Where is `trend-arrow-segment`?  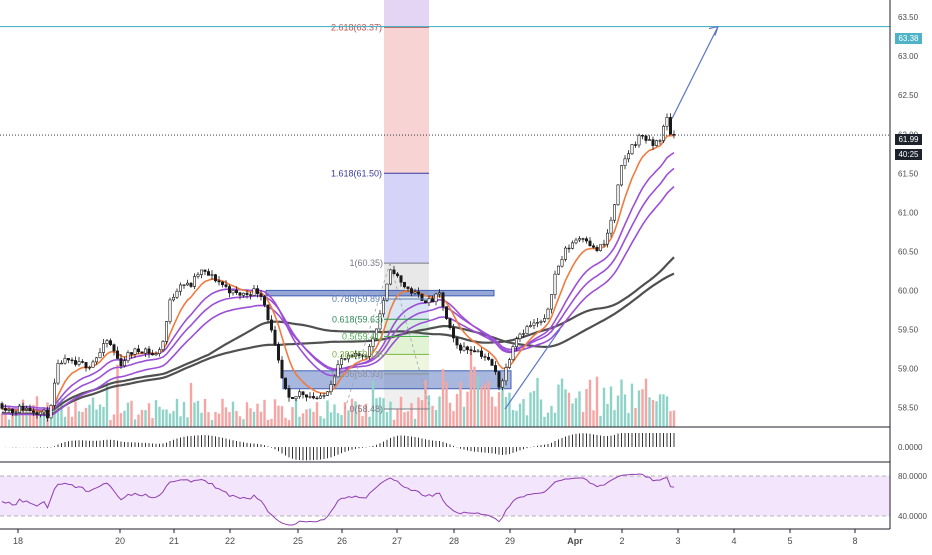
trend-arrow-segment is located at coordinates (532, 369).